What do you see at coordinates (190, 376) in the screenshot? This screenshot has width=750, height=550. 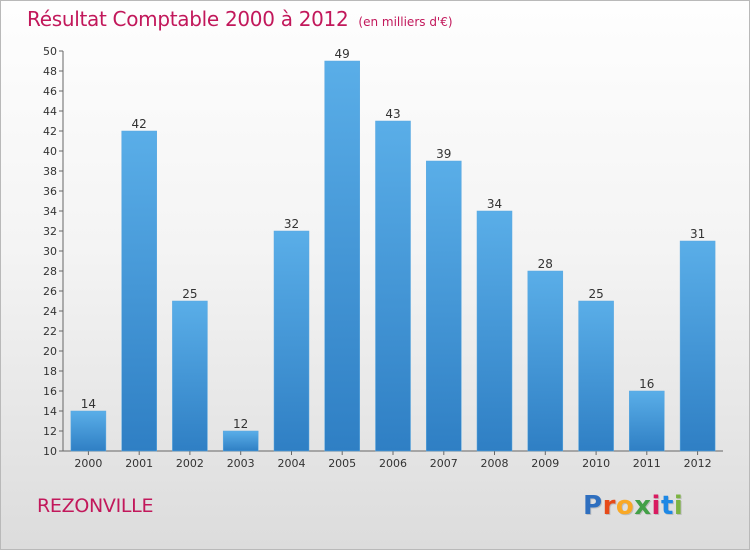 I see `bar-2002` at bounding box center [190, 376].